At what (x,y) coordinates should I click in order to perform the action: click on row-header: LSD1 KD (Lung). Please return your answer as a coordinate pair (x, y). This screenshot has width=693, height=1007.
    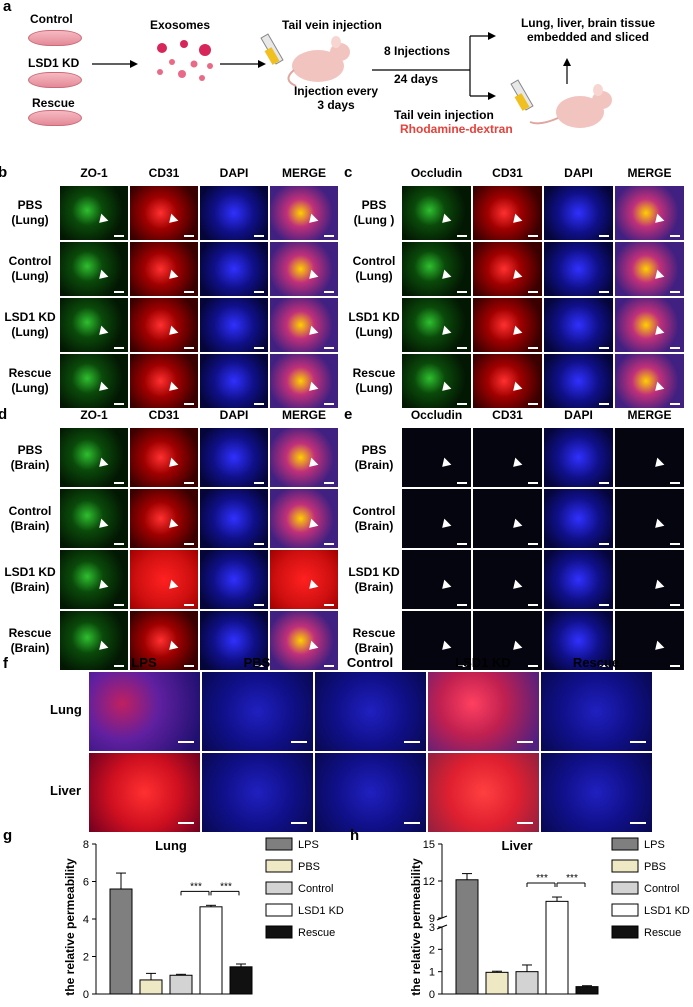
    Looking at the image, I should click on (374, 324).